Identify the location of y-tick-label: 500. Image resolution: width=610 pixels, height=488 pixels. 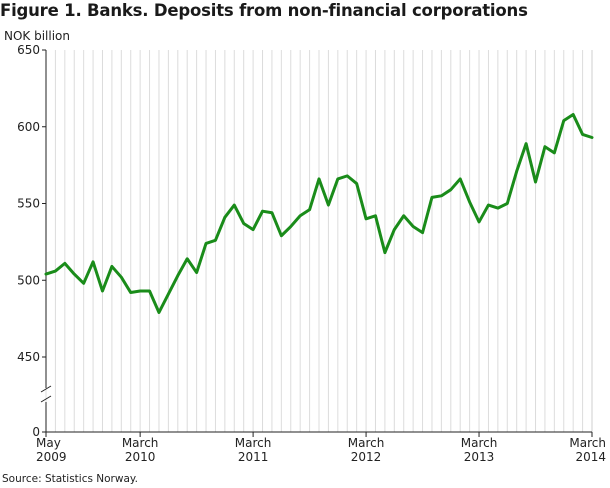
(28, 280).